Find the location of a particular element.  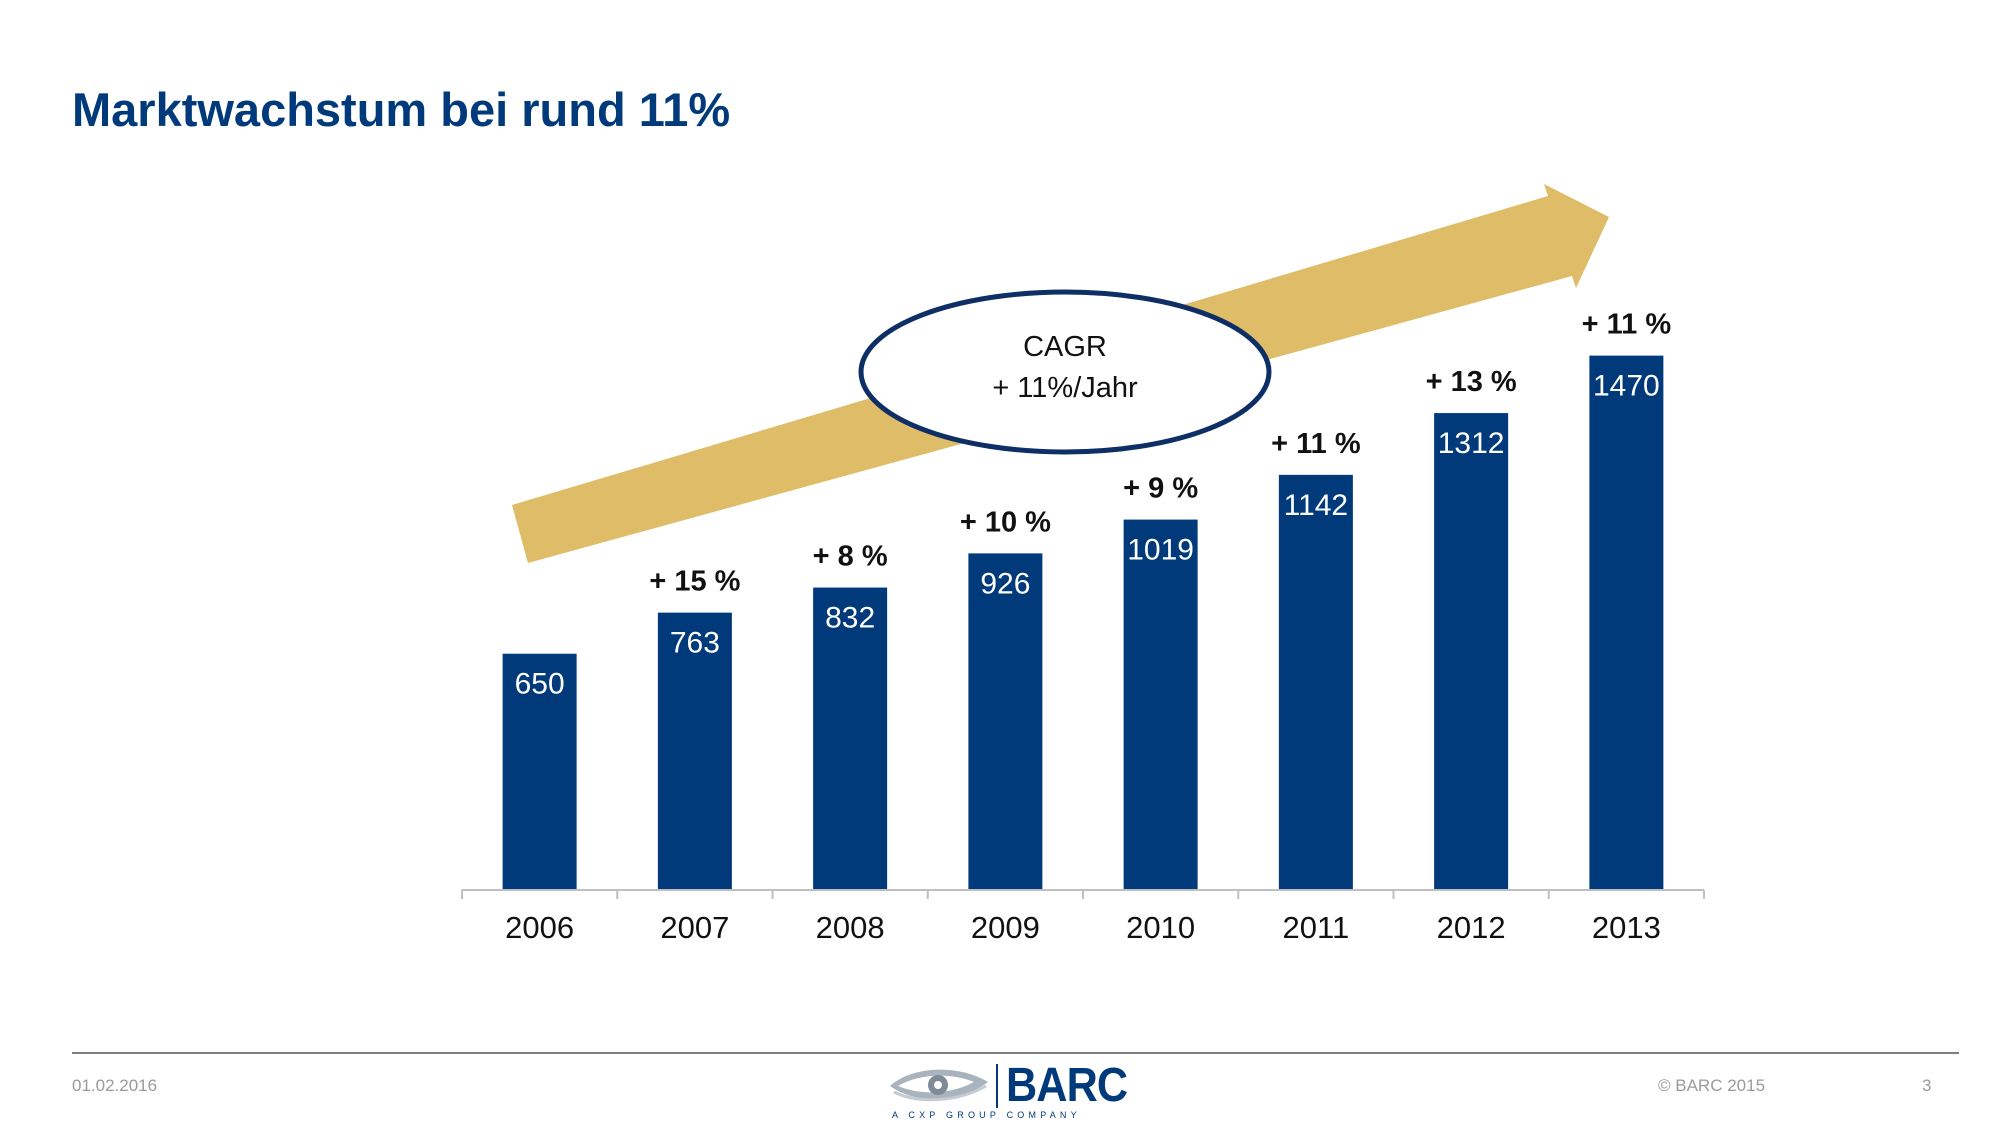

logo-tagline: A CXP GROUP COMPANY is located at coordinates (986, 1115).